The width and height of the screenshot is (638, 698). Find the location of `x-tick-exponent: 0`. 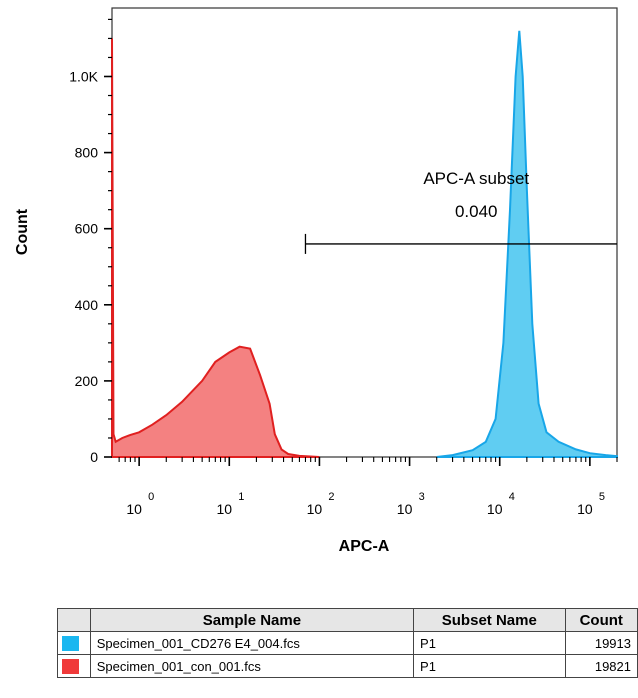

x-tick-exponent: 0 is located at coordinates (151, 497).